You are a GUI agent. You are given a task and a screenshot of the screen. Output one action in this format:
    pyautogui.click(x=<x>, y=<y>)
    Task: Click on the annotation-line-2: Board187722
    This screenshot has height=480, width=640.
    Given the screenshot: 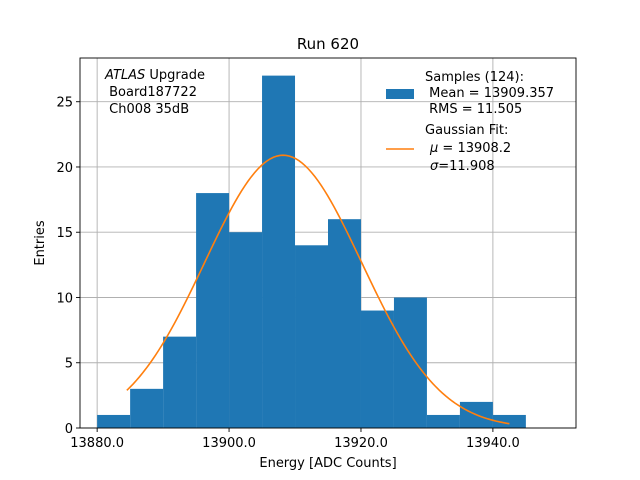 What is the action you would take?
    pyautogui.click(x=151, y=92)
    